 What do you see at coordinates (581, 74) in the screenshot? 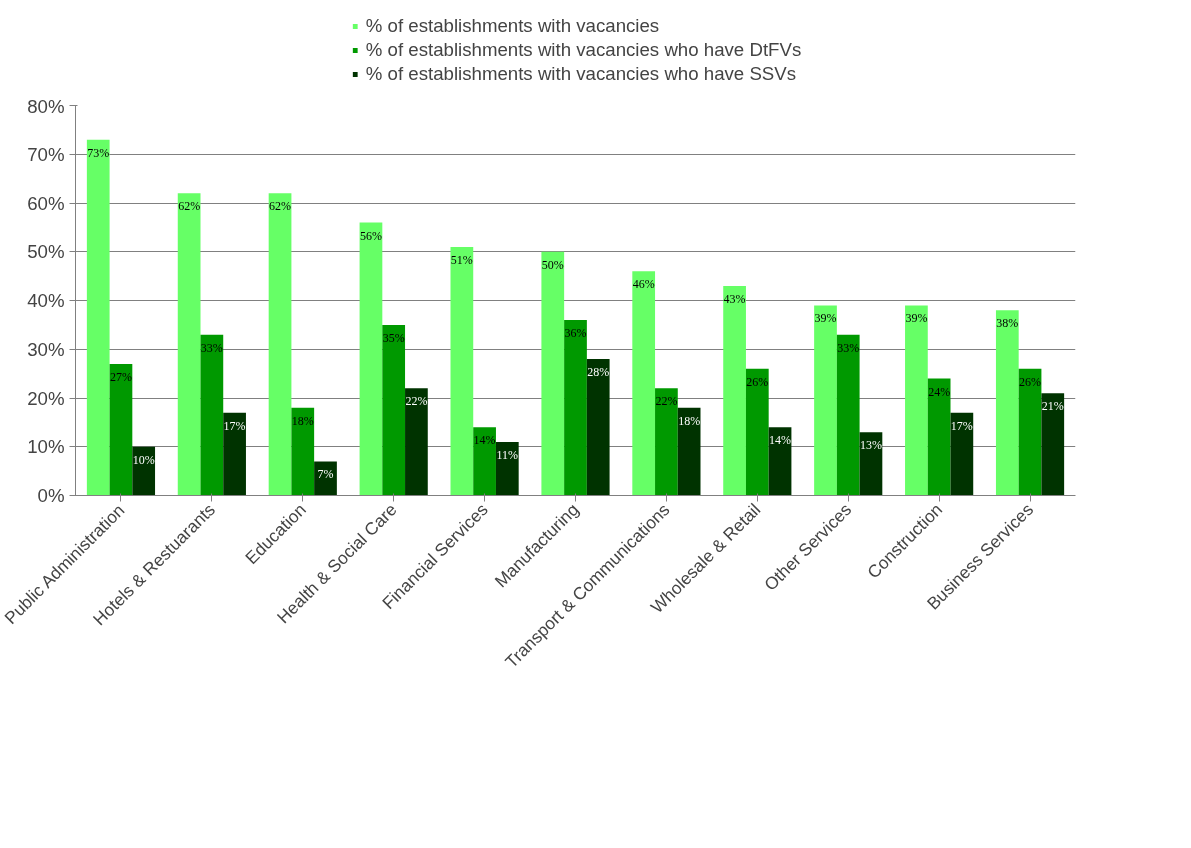
I see `legend-label: % of establishments with vacancies who have SSVs` at bounding box center [581, 74].